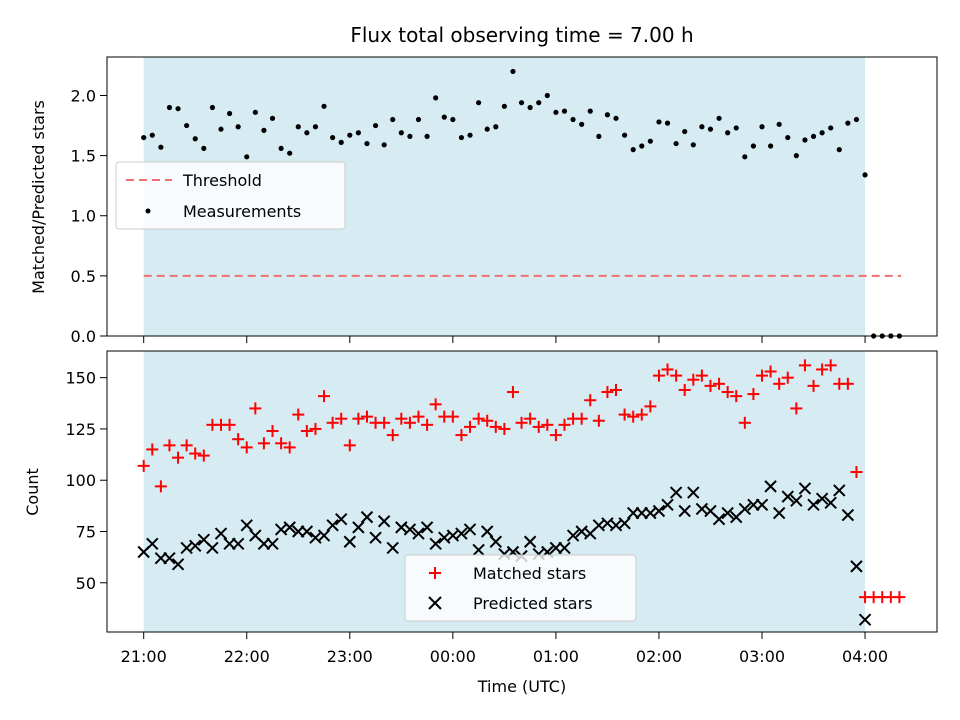 The height and width of the screenshot is (720, 960). Describe the element at coordinates (865, 656) in the screenshot. I see `x-tick-label: 04:00` at that location.